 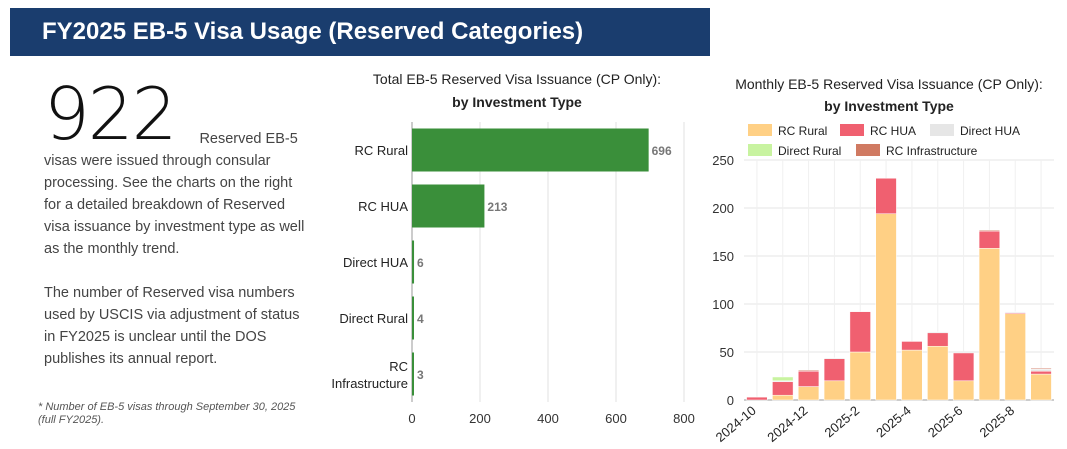 I want to click on chart2-y-tick-label: 150, so click(x=723, y=256).